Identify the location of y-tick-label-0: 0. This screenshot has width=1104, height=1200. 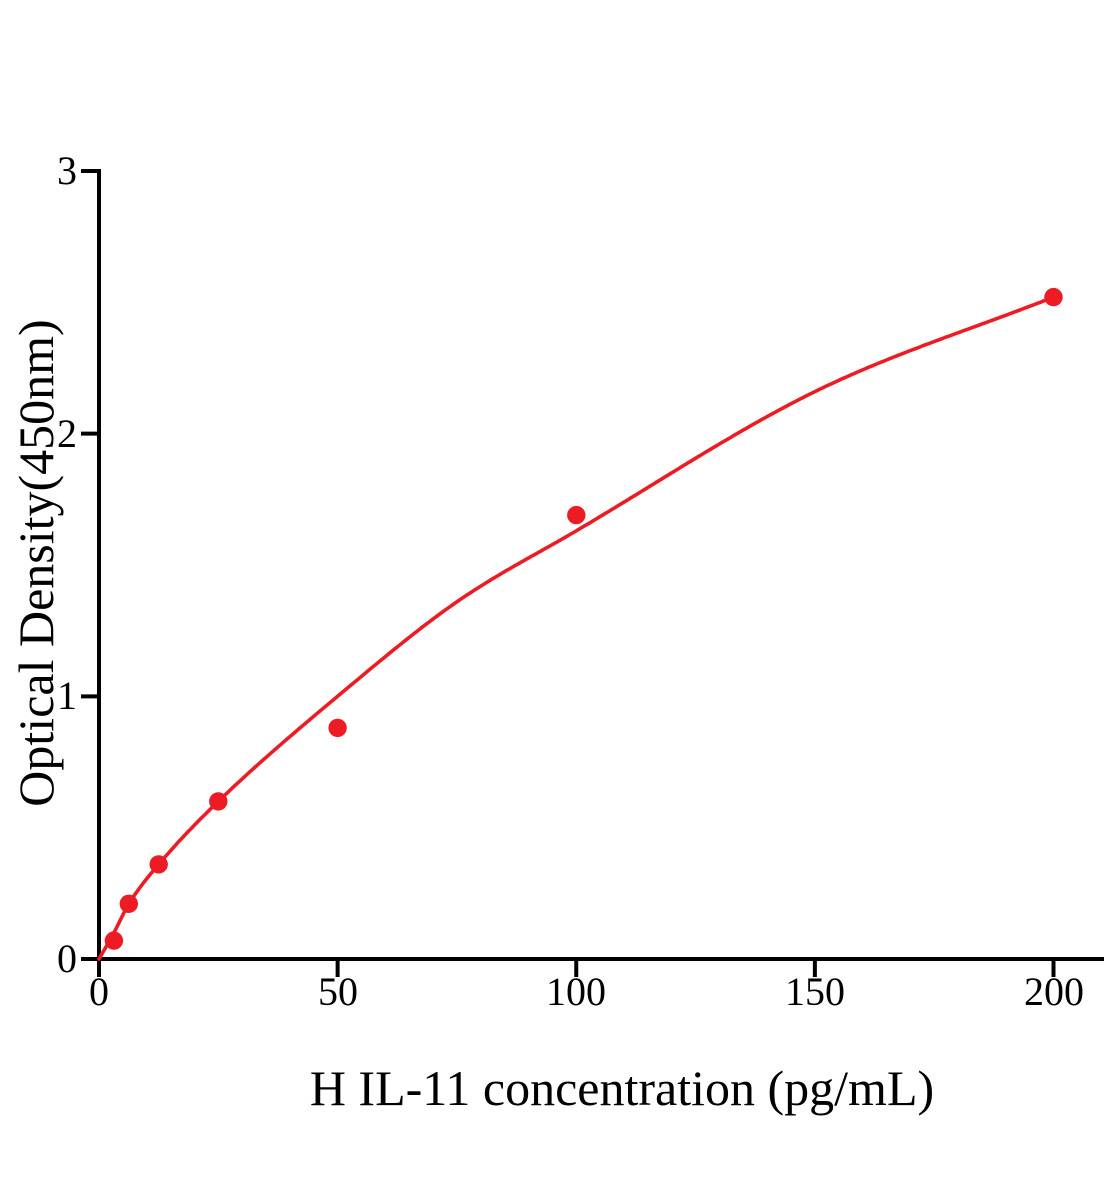
(67, 958).